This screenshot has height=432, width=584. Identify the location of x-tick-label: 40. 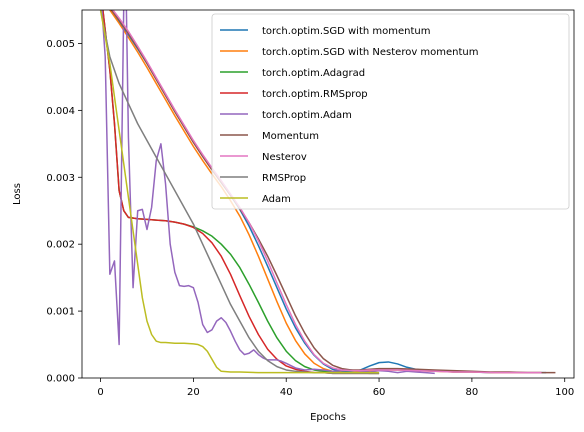
(286, 392).